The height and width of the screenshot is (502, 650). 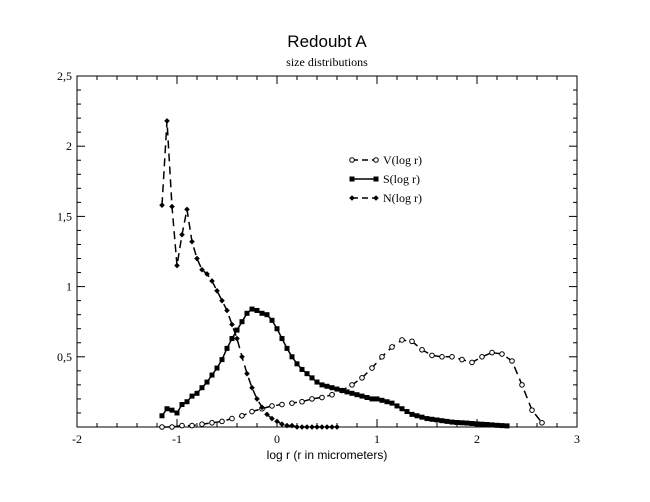 I want to click on x-tick-label: -2, so click(x=77, y=439).